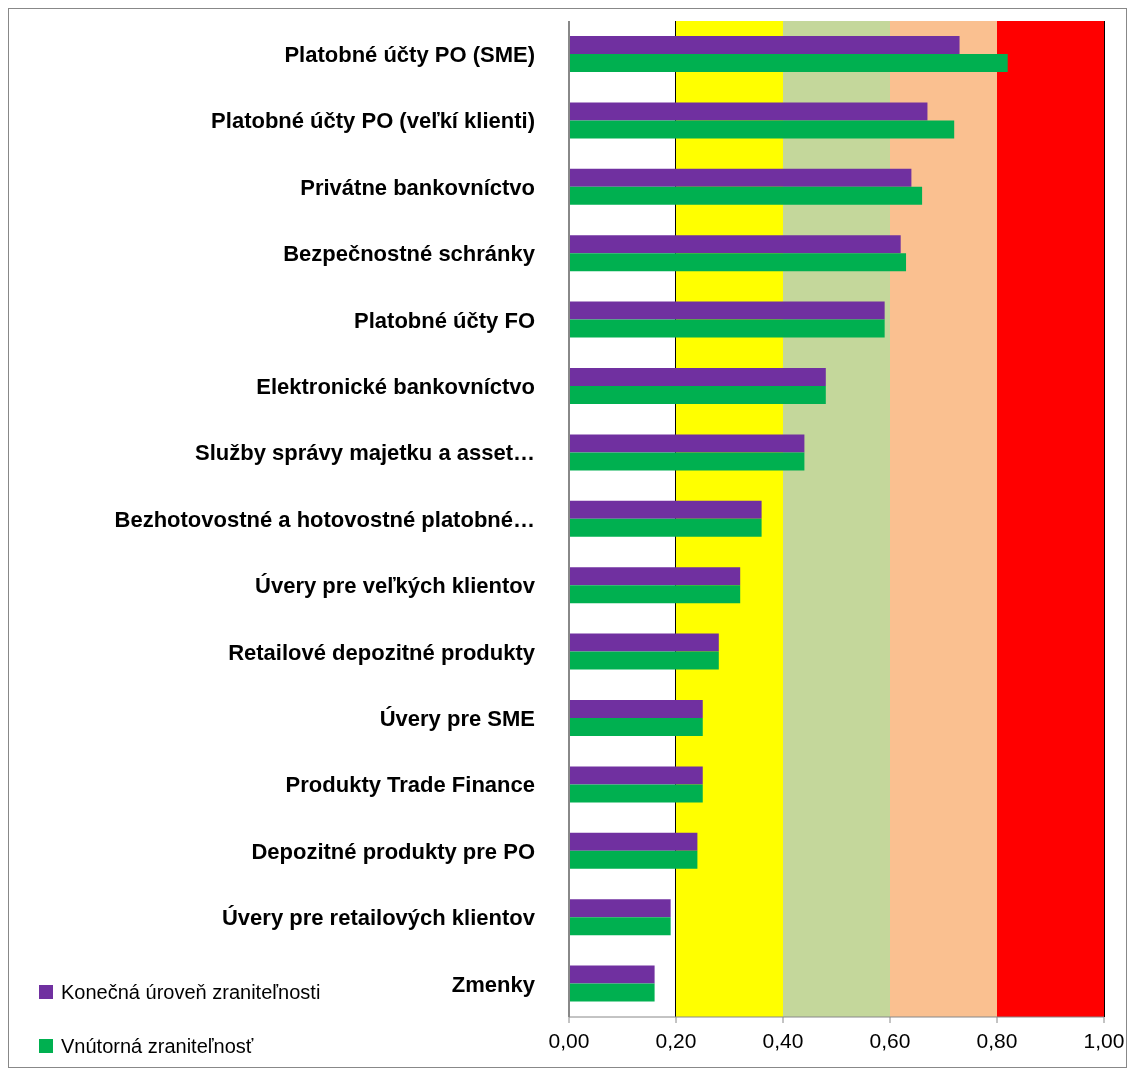 The image size is (1130, 1079). Describe the element at coordinates (417, 187) in the screenshot. I see `y-tick-label: Privátne bankovníctvo` at that location.